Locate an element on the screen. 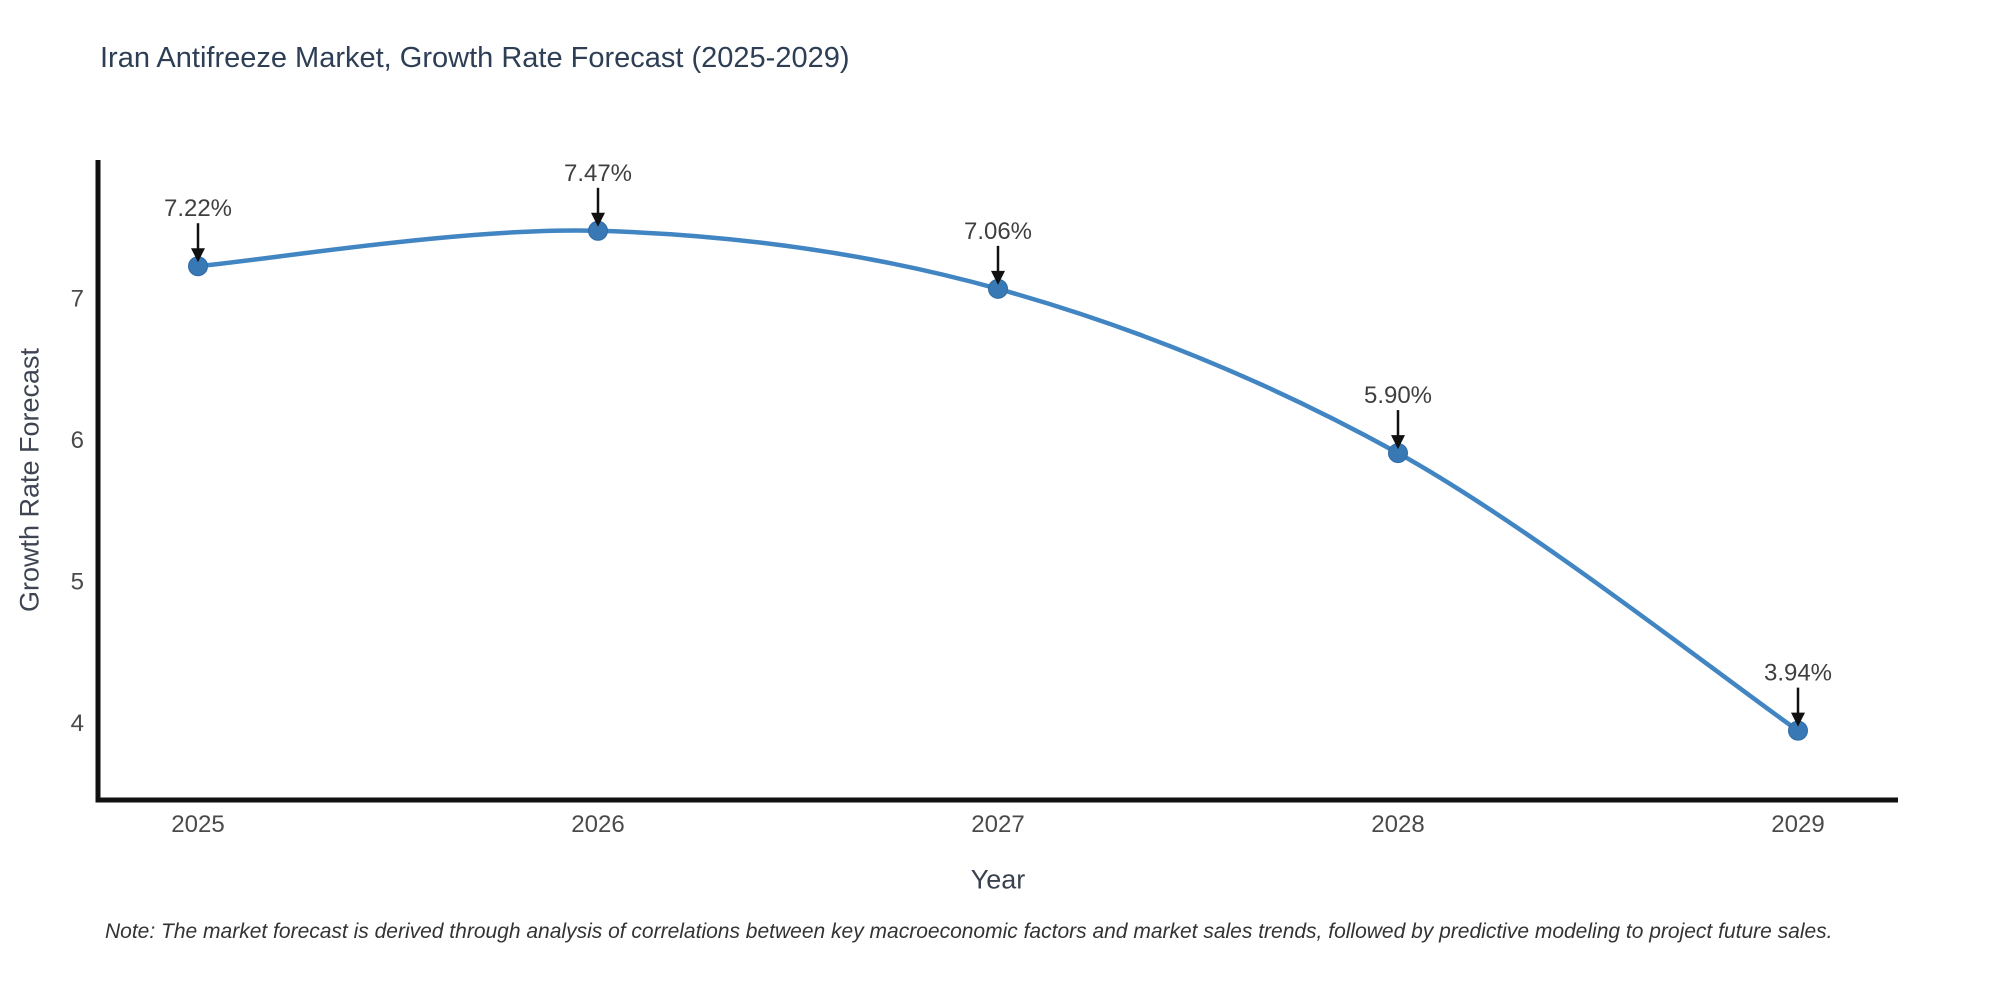 The width and height of the screenshot is (2000, 1000). x-tick-2027: 2027 is located at coordinates (997, 824).